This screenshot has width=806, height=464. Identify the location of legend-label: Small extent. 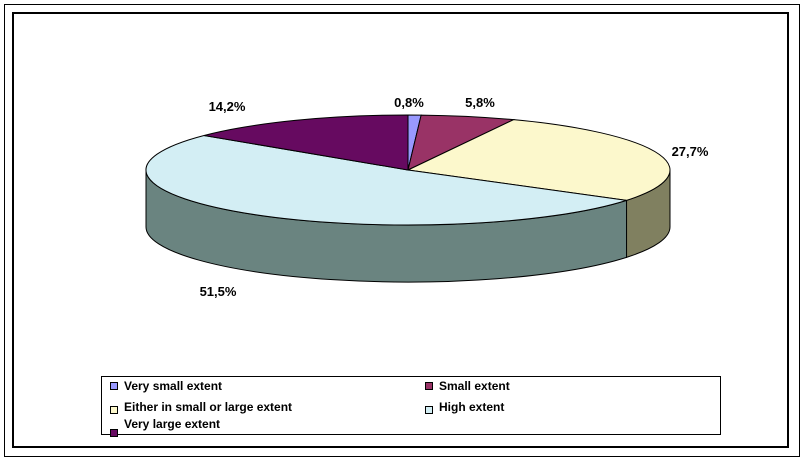
(474, 386).